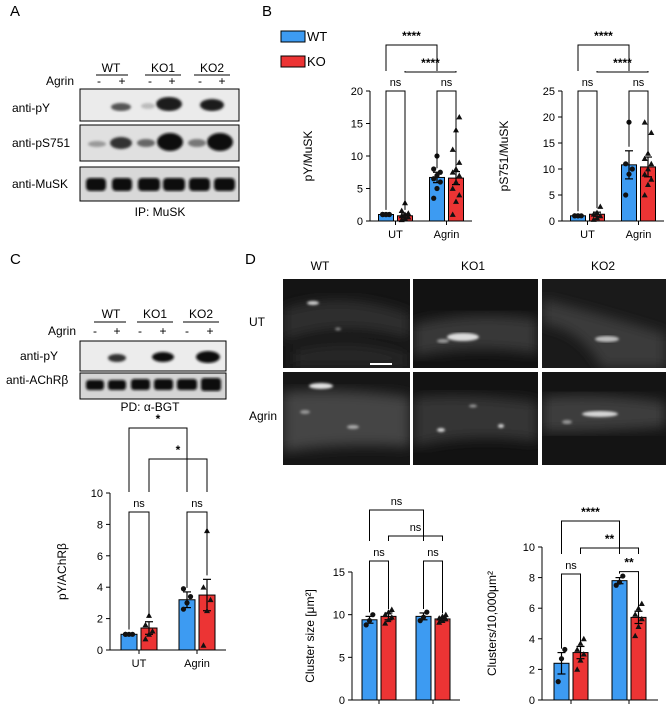  What do you see at coordinates (475, 323) in the screenshot?
I see `micrograph-ko1-ut` at bounding box center [475, 323].